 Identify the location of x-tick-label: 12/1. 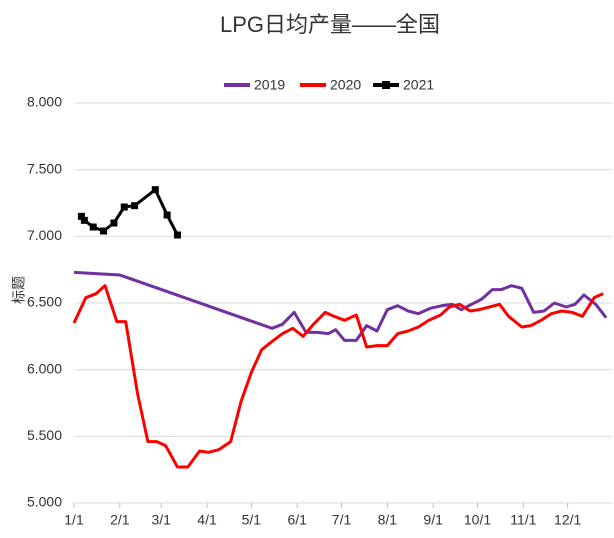
(567, 520).